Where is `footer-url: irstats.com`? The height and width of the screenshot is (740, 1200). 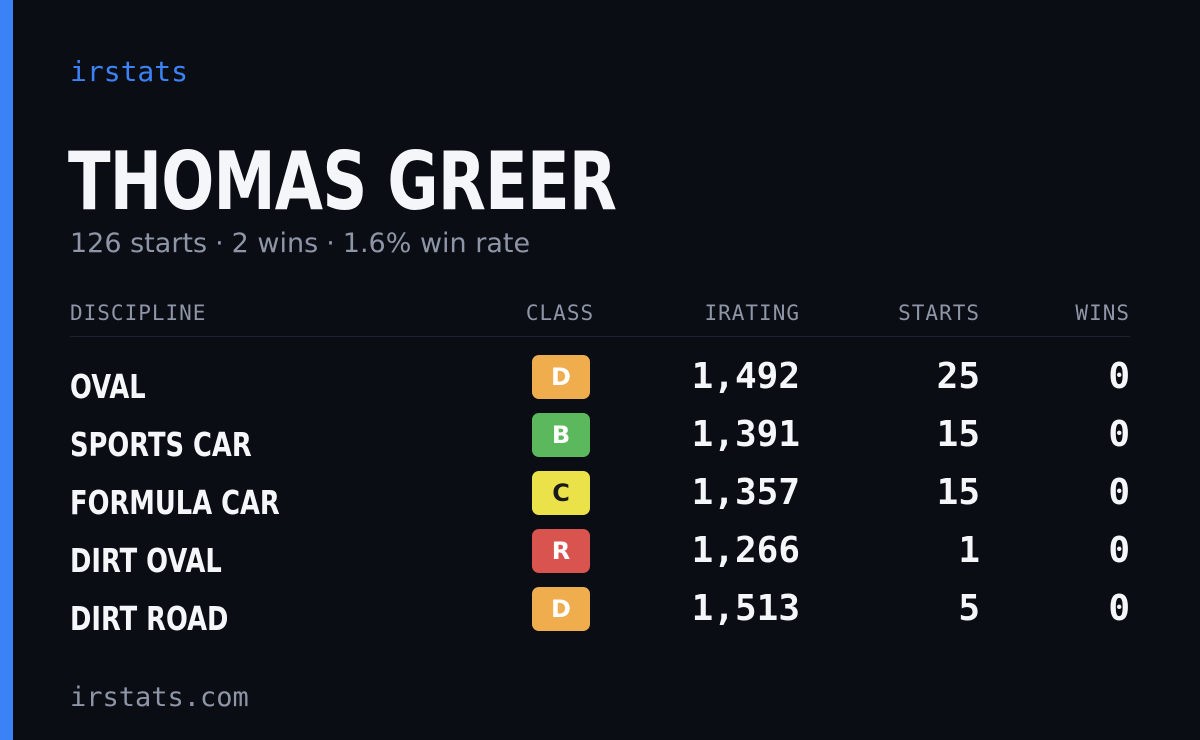 footer-url: irstats.com is located at coordinates (159, 697).